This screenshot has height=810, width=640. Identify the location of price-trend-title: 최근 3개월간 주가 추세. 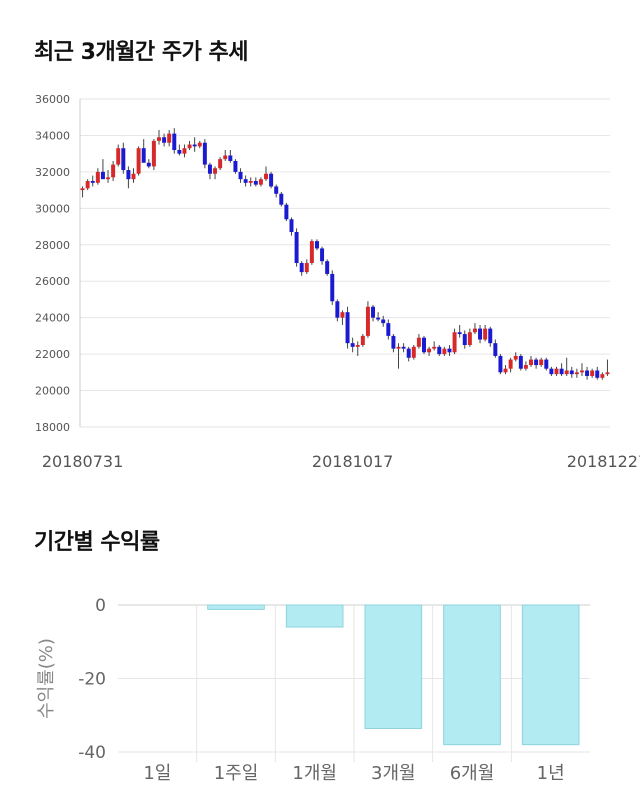
(141, 52).